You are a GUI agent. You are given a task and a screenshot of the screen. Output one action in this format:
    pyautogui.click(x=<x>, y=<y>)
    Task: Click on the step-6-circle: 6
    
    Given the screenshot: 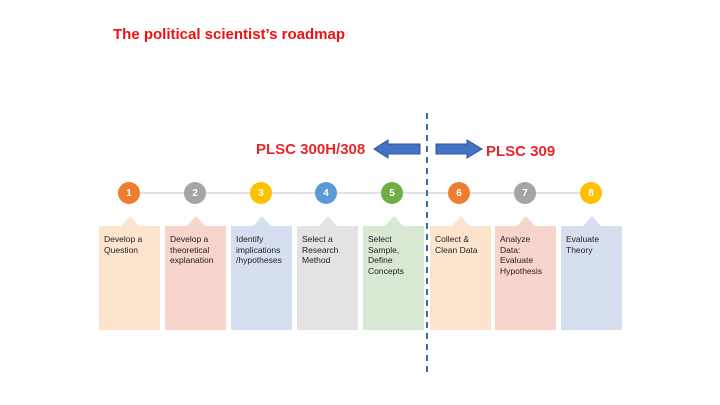 What is the action you would take?
    pyautogui.click(x=459, y=193)
    